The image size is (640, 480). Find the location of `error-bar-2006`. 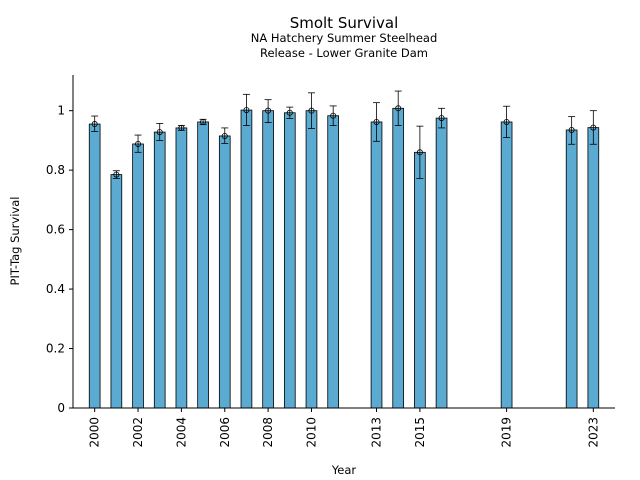

error-bar-2006 is located at coordinates (225, 135).